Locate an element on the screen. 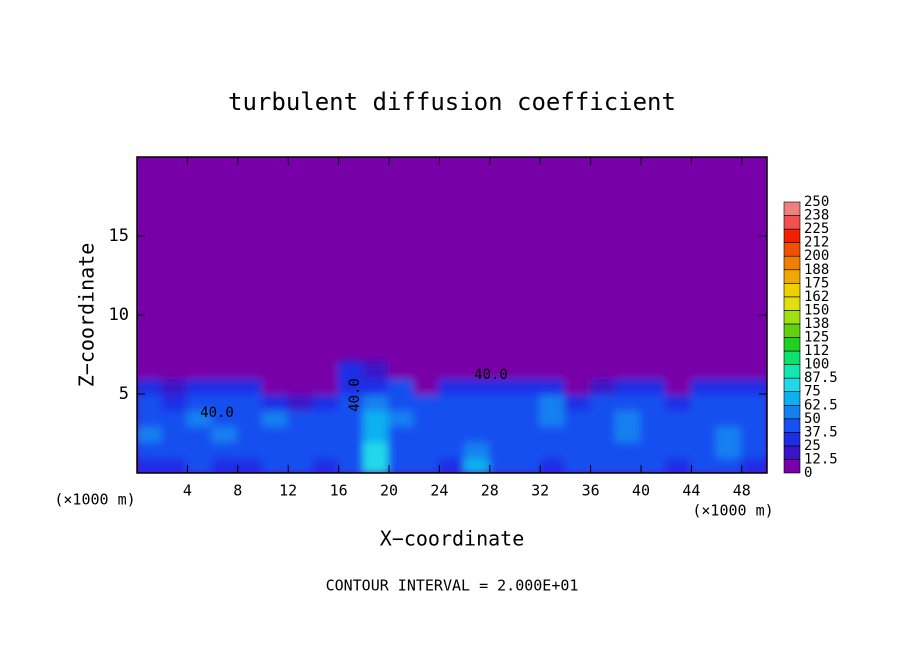  x-tick-label: 48 is located at coordinates (742, 491).